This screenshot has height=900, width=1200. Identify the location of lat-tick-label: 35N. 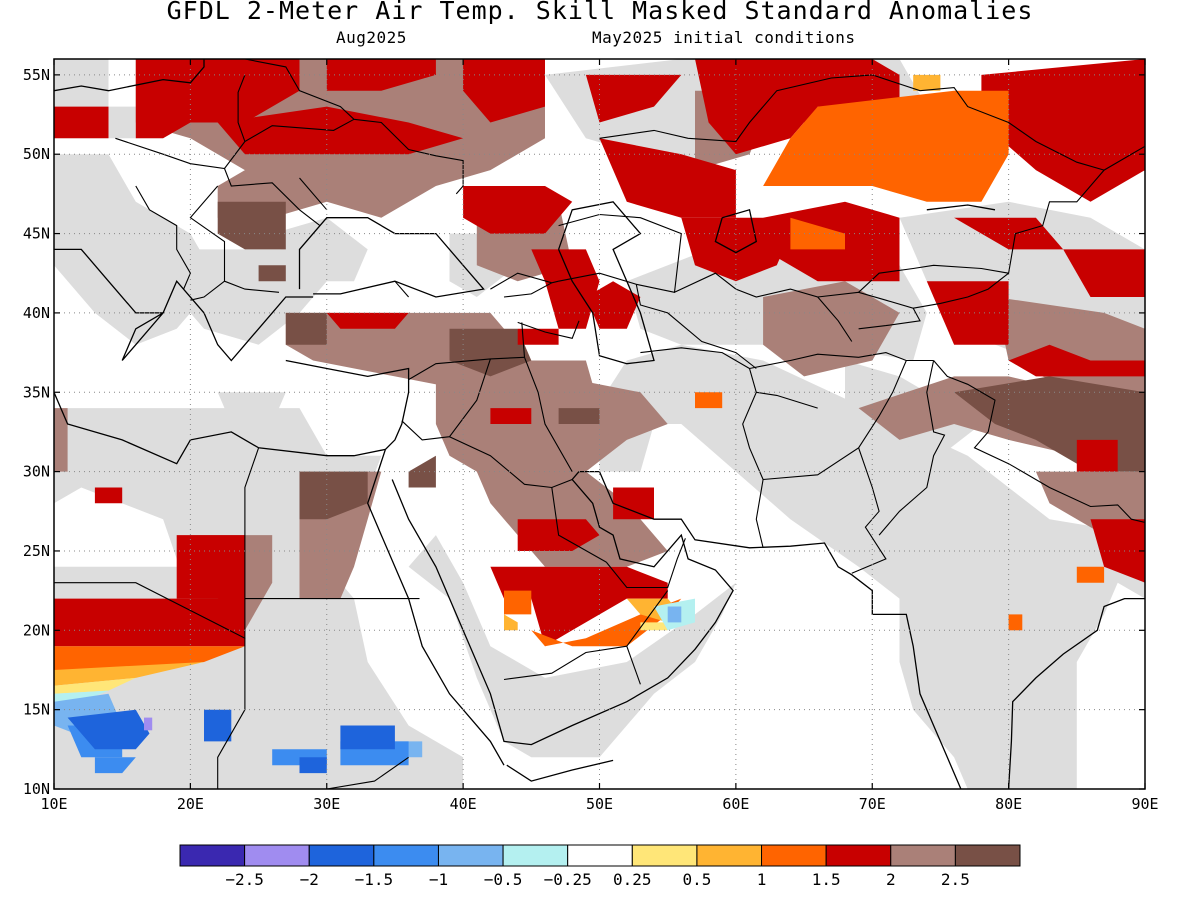
(36, 392).